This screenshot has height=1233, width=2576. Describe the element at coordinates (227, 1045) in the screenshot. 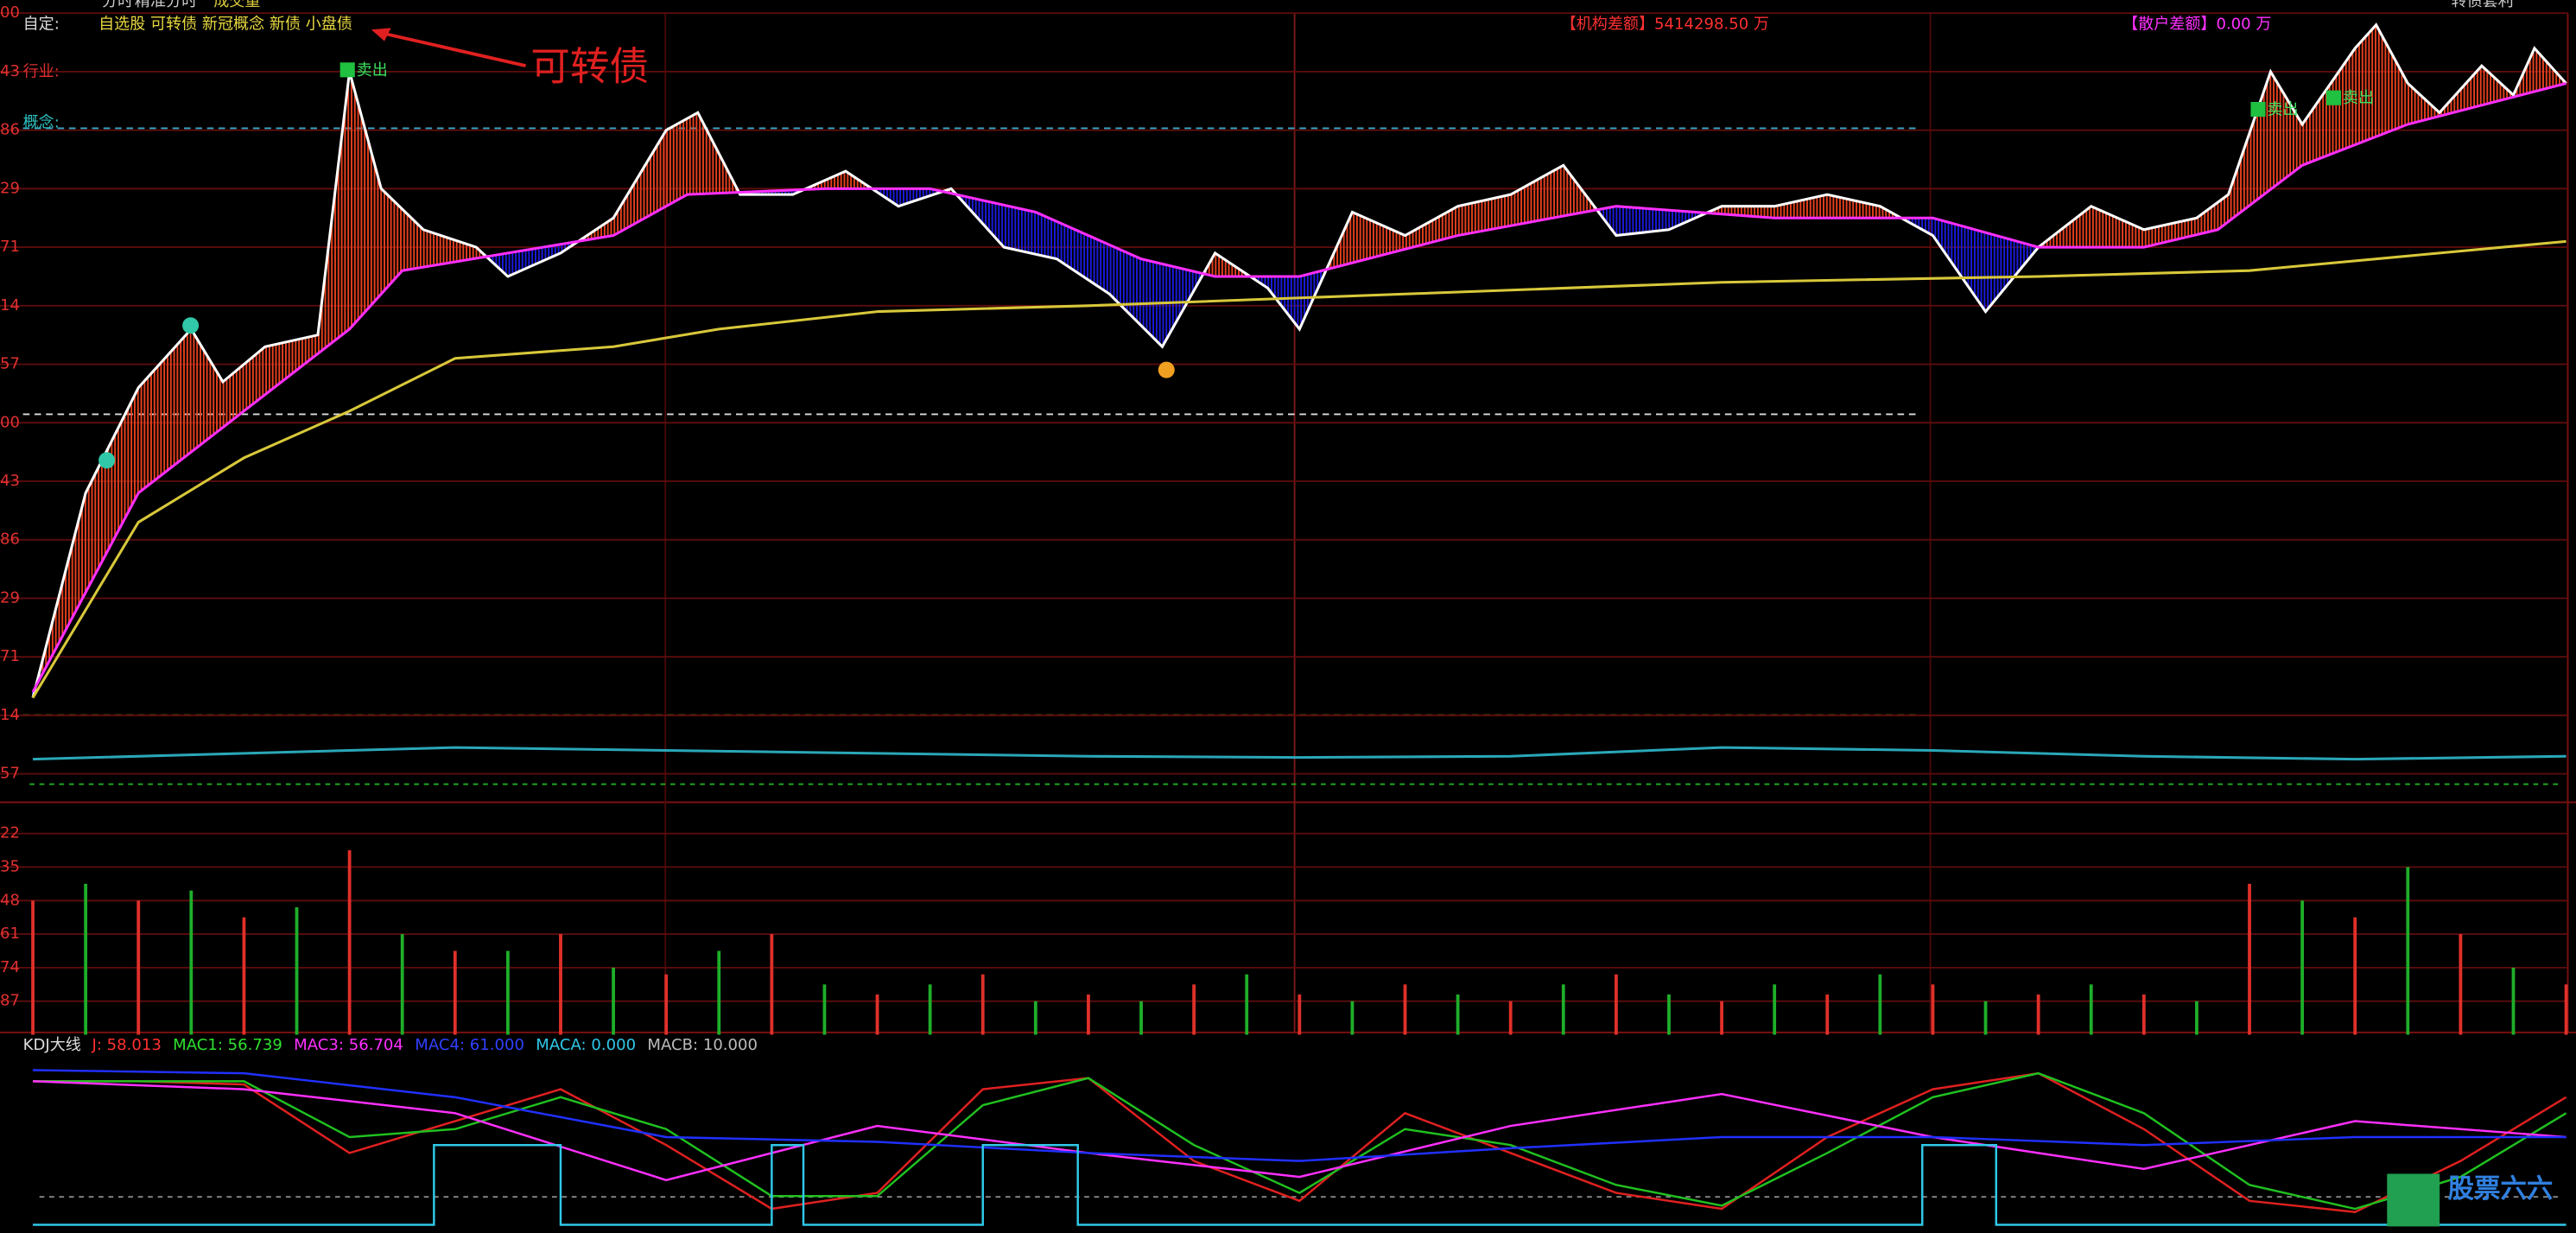

I see `legend-entry: MAC1: 56.739` at that location.